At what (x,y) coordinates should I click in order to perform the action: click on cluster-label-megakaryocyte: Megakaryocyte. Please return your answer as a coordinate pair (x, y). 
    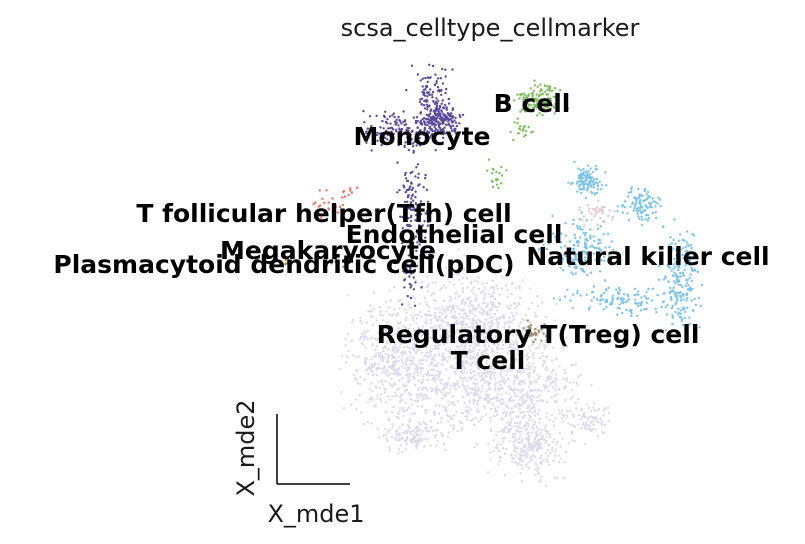
    Looking at the image, I should click on (328, 250).